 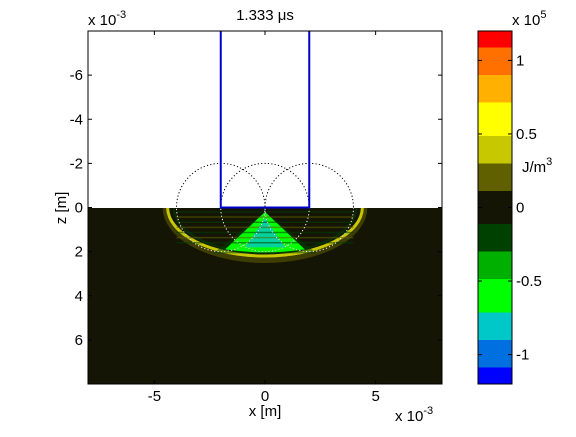 What do you see at coordinates (79, 208) in the screenshot?
I see `y-tick-label: 0` at bounding box center [79, 208].